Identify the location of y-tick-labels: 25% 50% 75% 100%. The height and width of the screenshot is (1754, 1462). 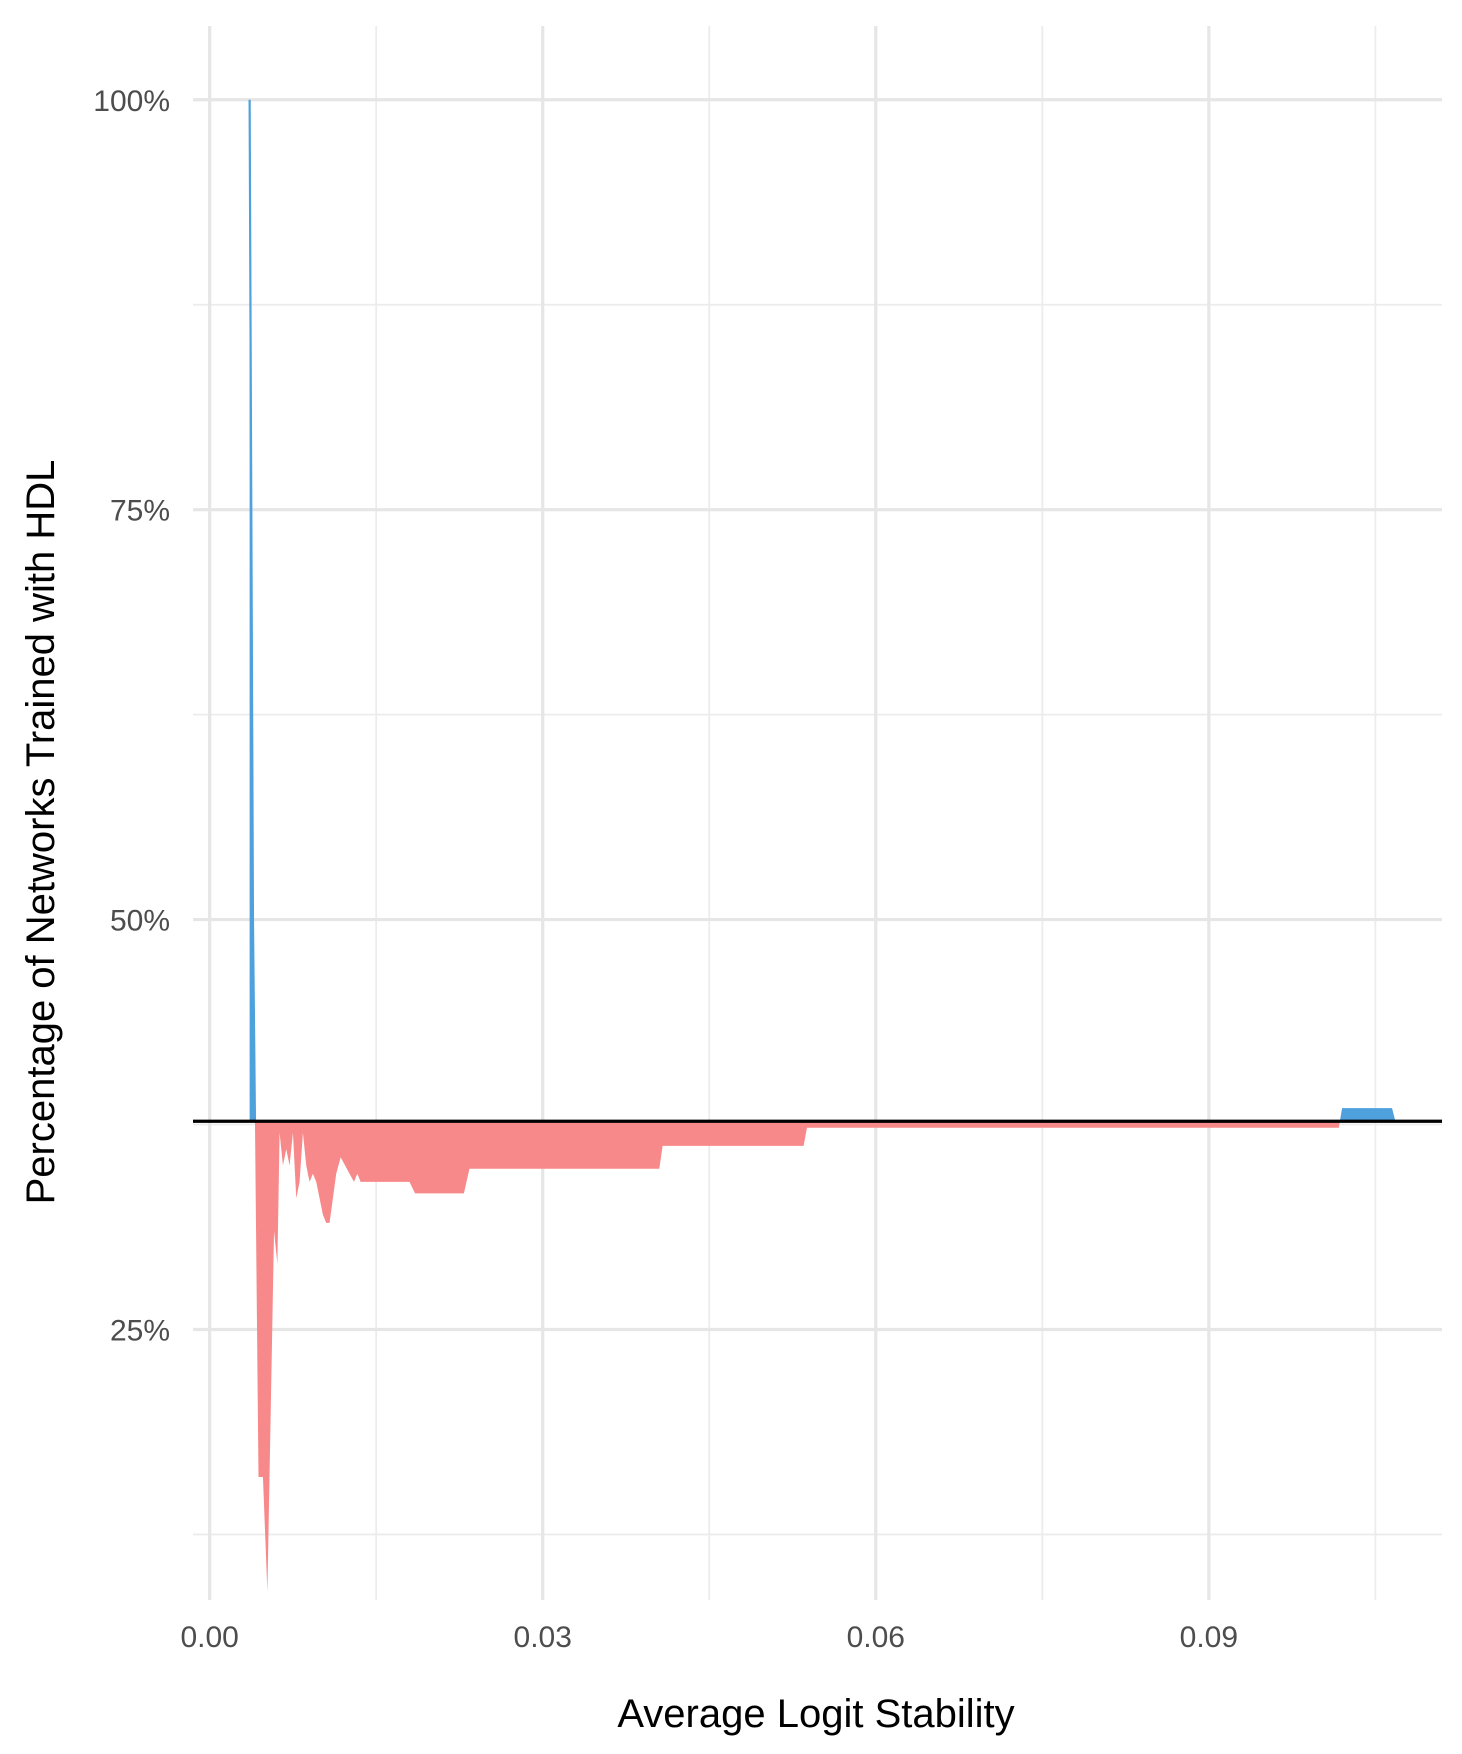
(131, 716).